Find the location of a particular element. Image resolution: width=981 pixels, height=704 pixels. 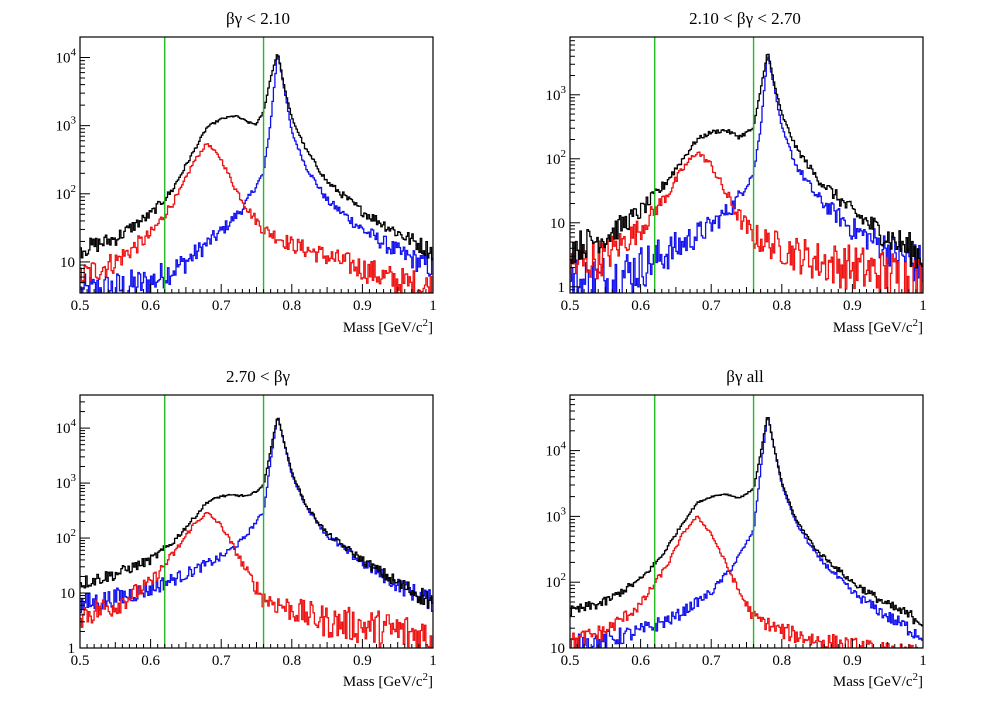

chart-title: βγ all is located at coordinates (745, 376).